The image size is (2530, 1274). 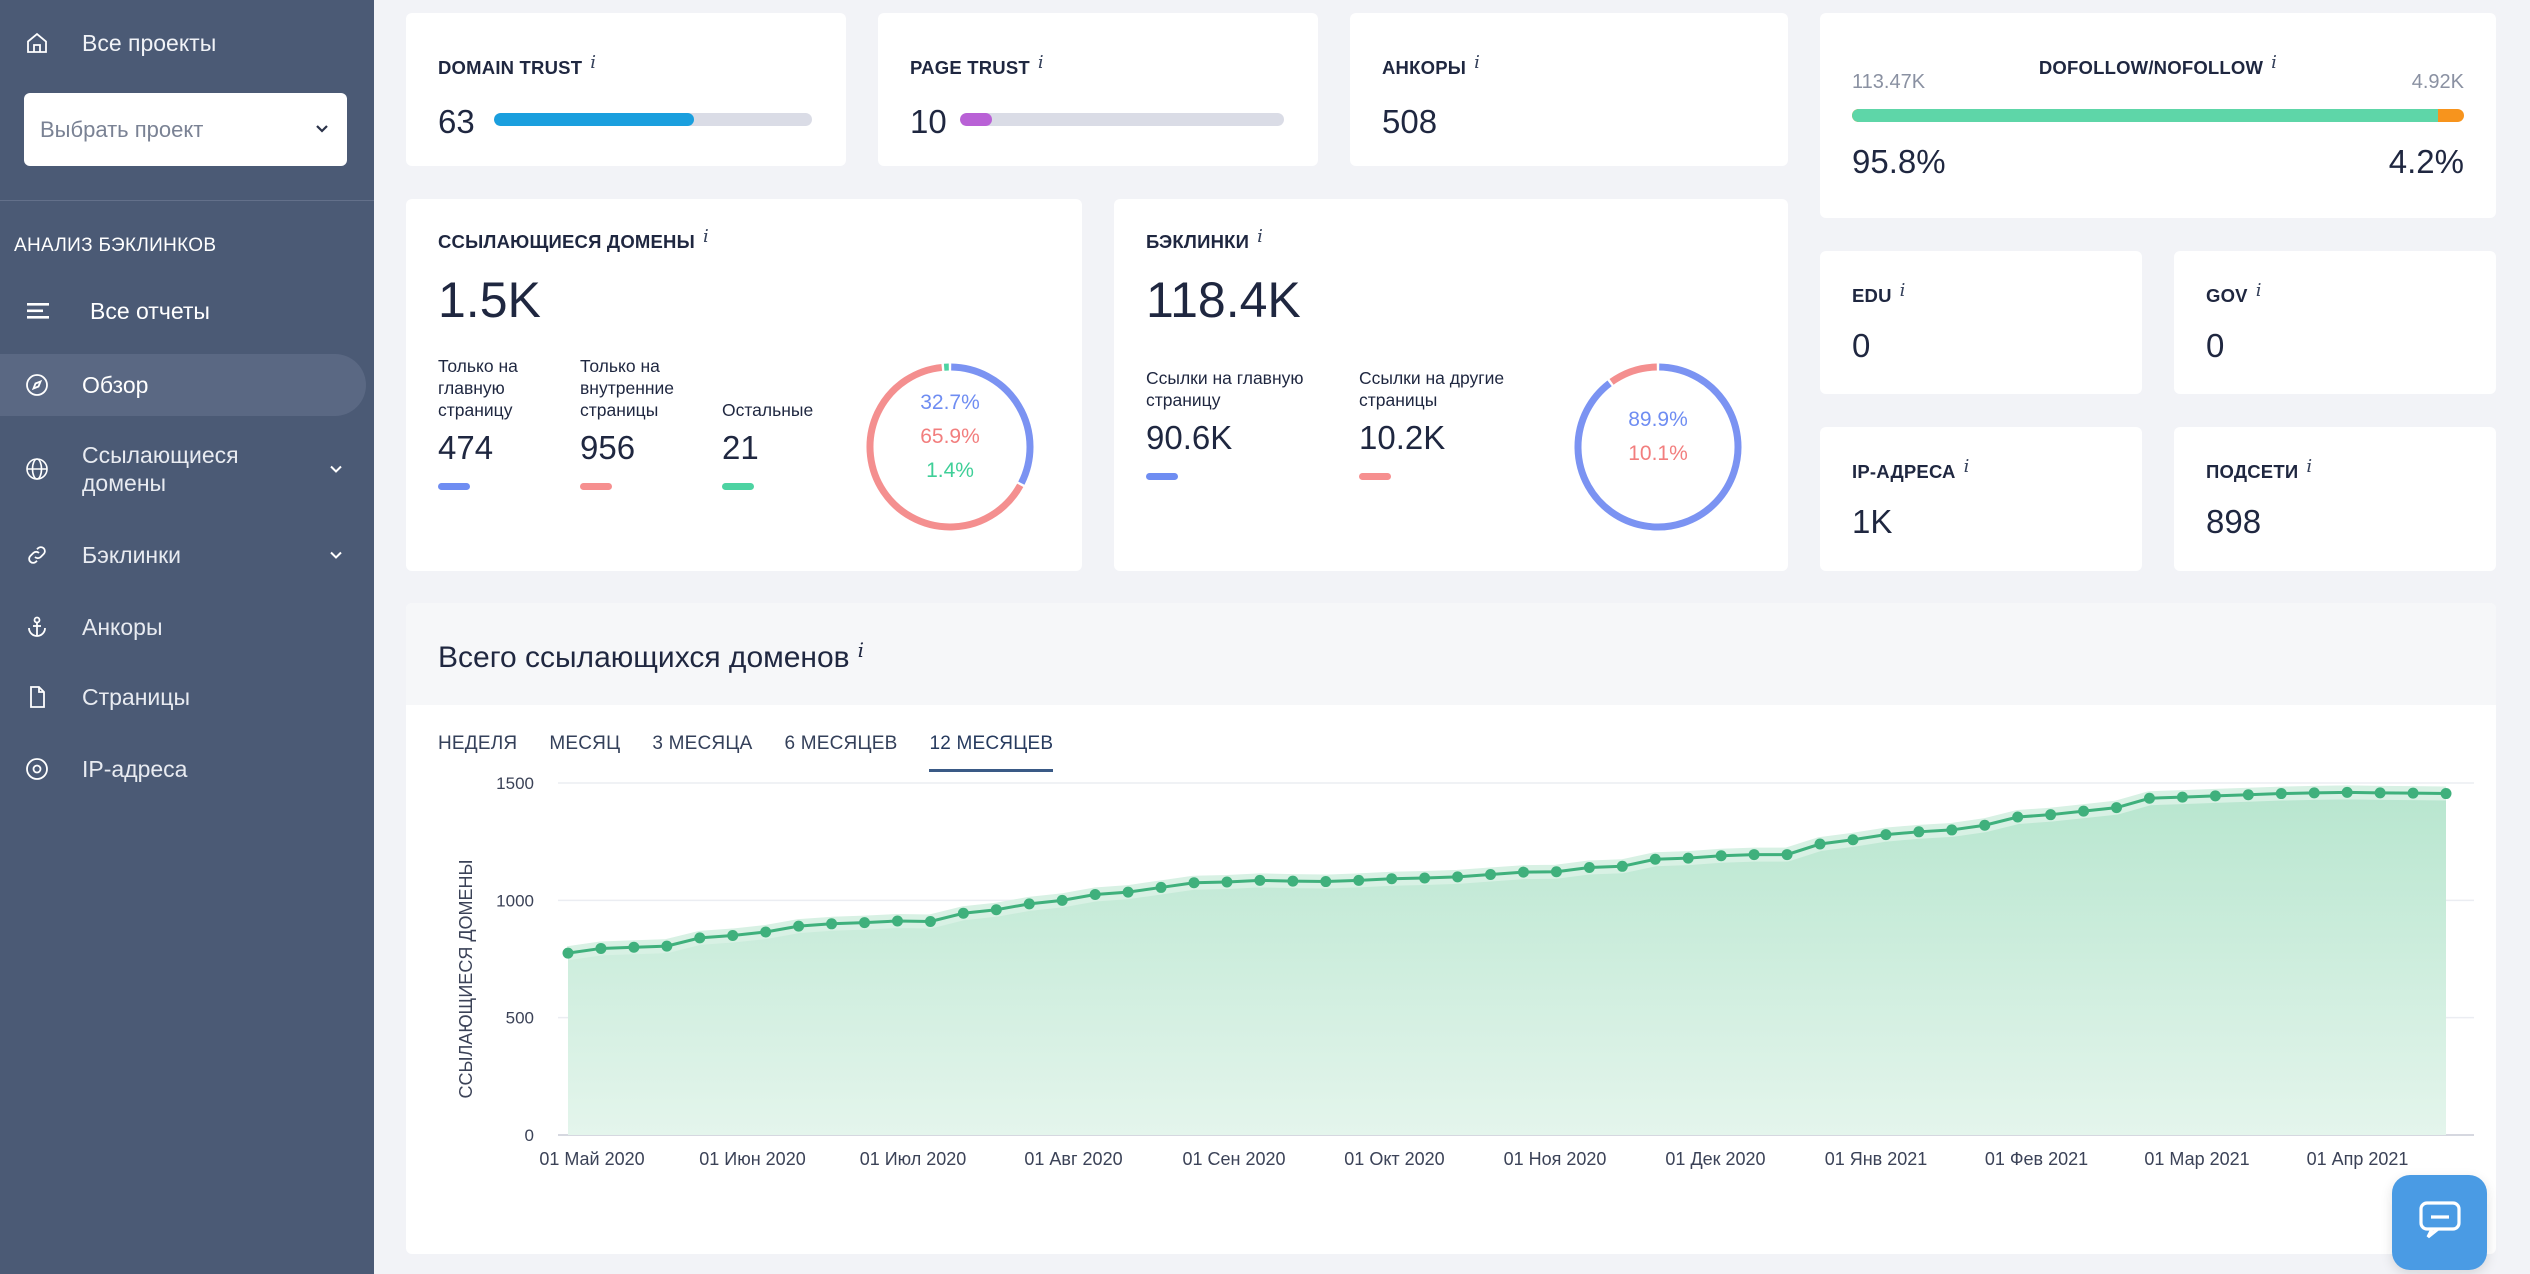 What do you see at coordinates (478, 388) in the screenshot?
I see `sub-label: Только на главную страницу` at bounding box center [478, 388].